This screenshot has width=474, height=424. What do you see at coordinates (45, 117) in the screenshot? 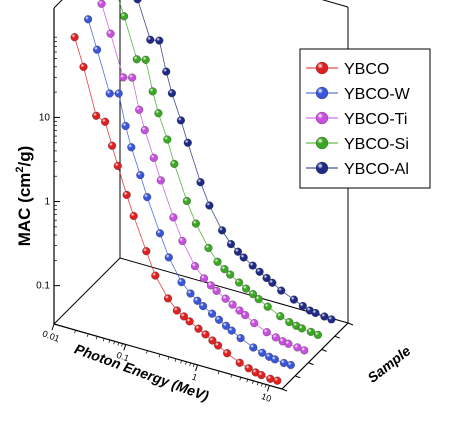
I see `y-tick-label: 10` at bounding box center [45, 117].